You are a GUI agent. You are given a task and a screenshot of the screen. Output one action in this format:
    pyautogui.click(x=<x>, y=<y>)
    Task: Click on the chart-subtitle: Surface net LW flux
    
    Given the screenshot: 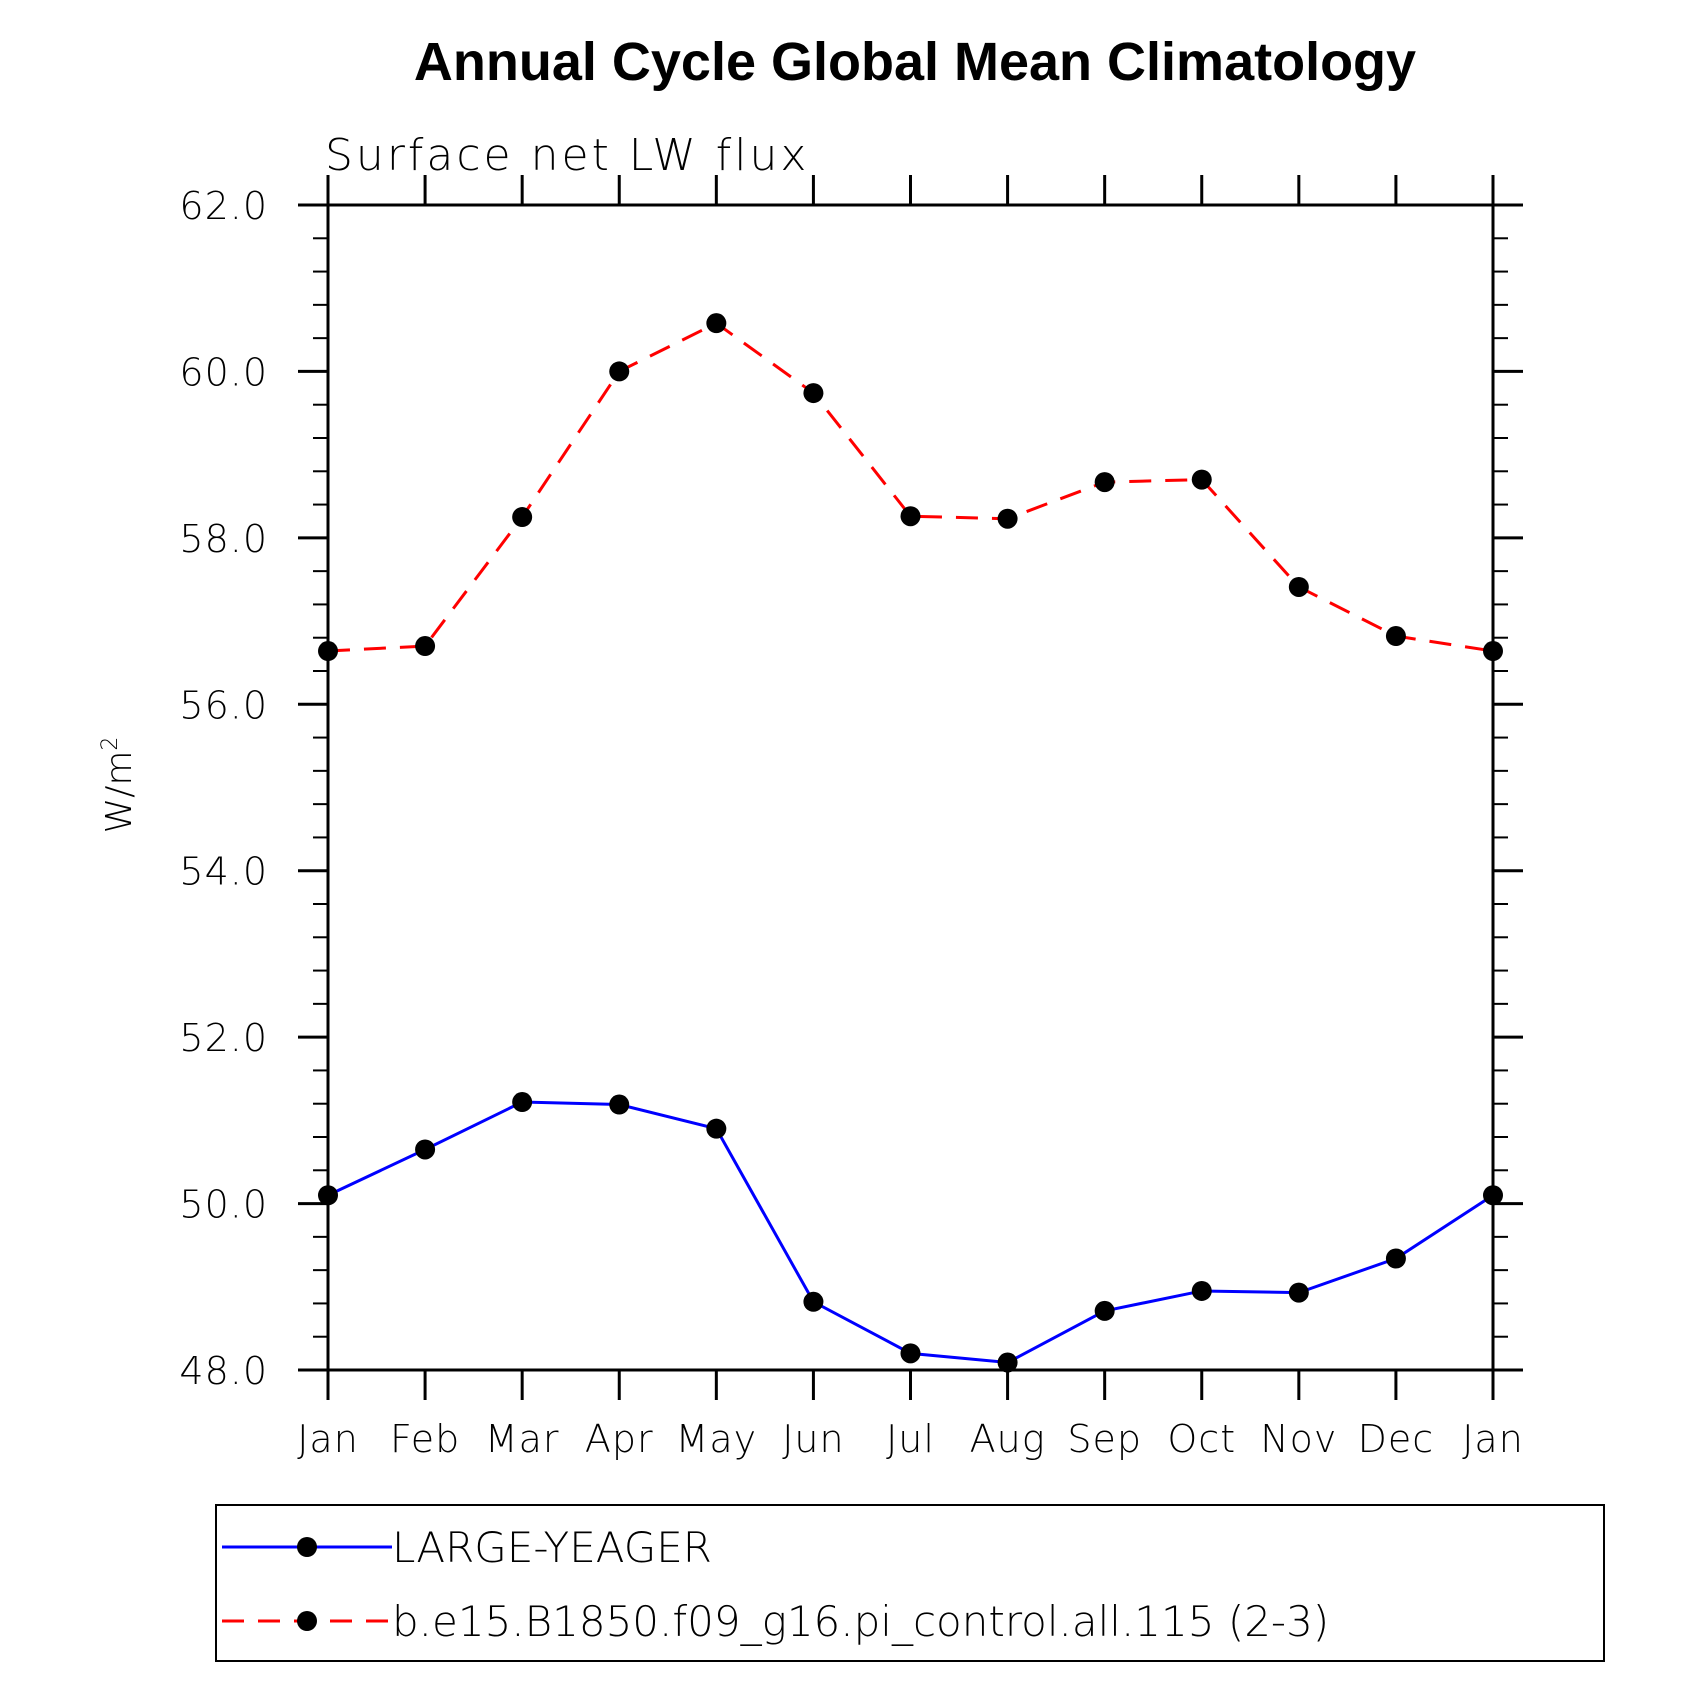 What is the action you would take?
    pyautogui.click(x=567, y=155)
    